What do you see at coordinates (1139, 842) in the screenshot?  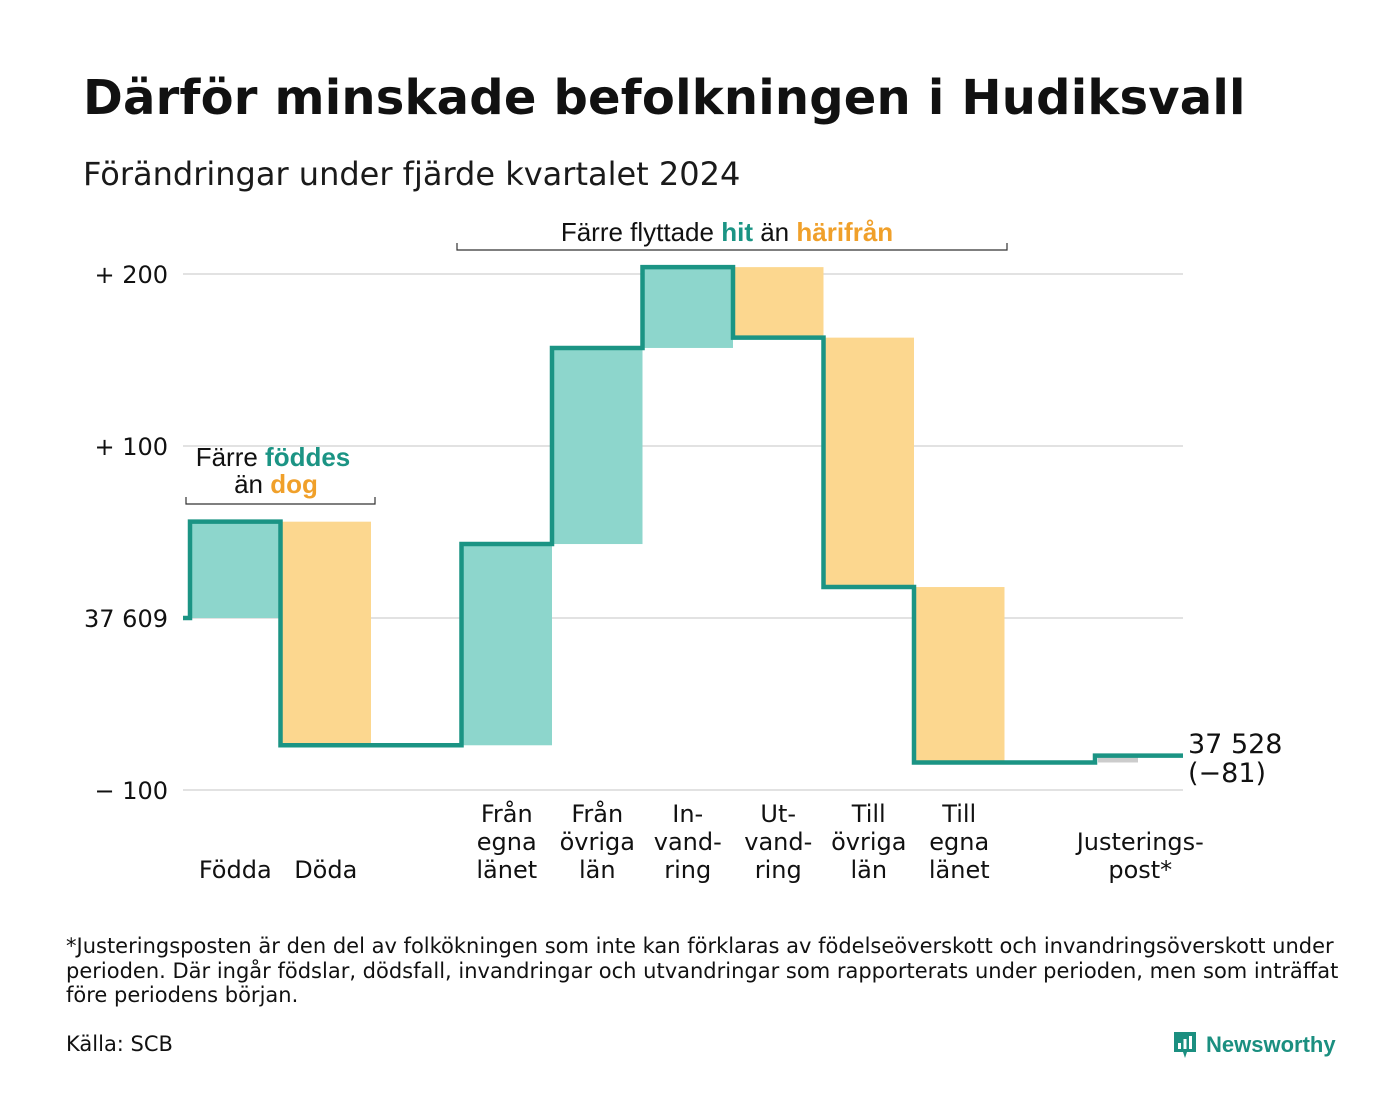 I see `x-axis-label: Justerings-` at bounding box center [1139, 842].